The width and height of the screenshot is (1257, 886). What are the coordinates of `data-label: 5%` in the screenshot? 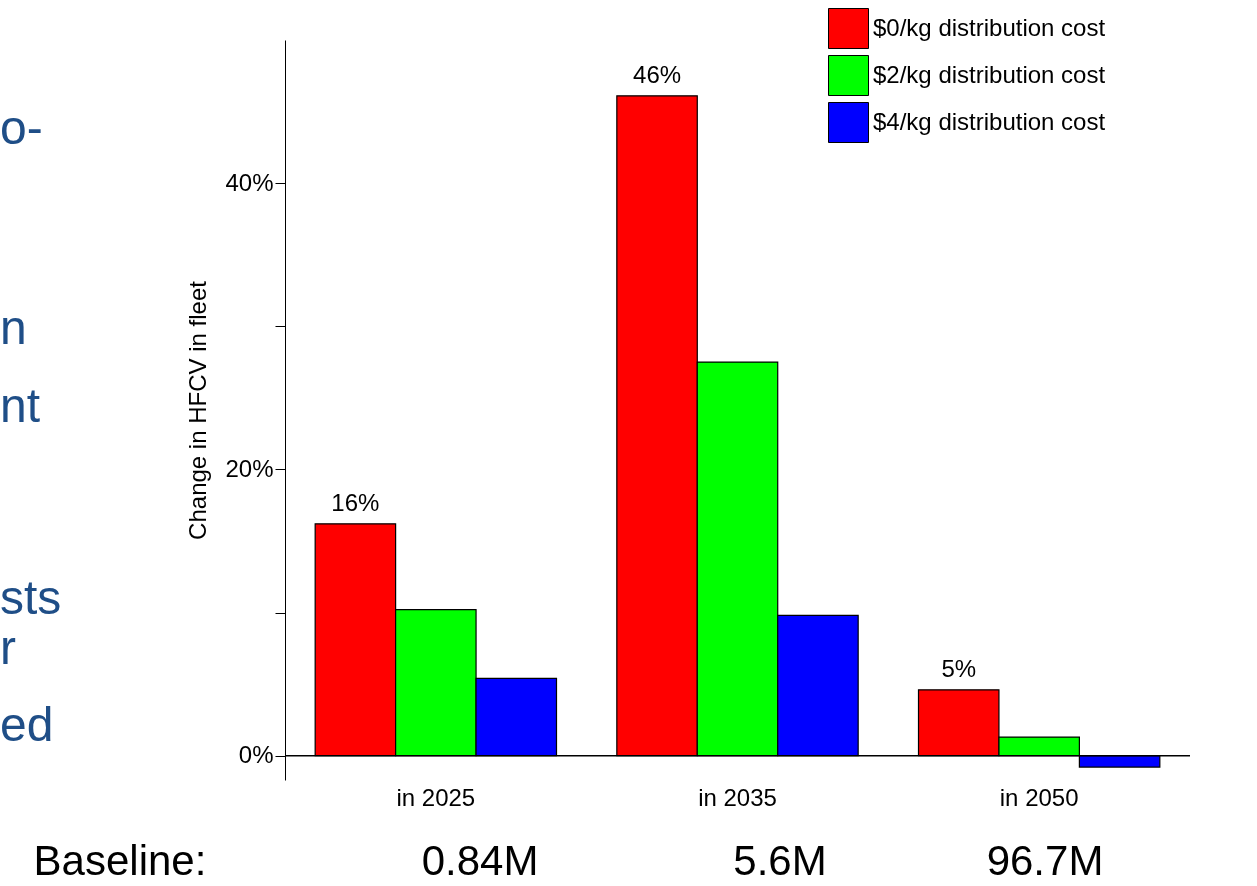 It's located at (959, 668).